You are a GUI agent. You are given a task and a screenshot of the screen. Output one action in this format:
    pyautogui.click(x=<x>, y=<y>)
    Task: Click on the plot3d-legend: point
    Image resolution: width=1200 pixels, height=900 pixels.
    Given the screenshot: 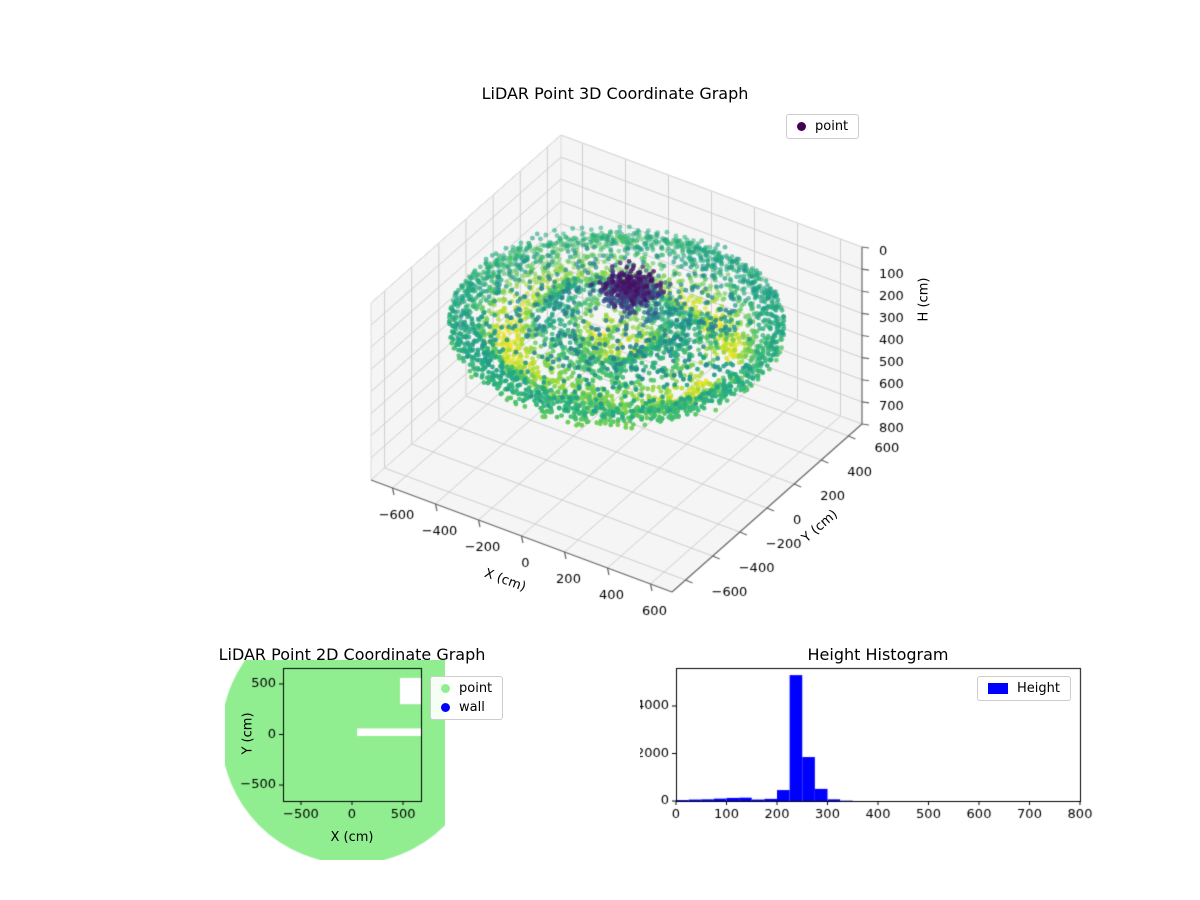 What is the action you would take?
    pyautogui.click(x=823, y=126)
    